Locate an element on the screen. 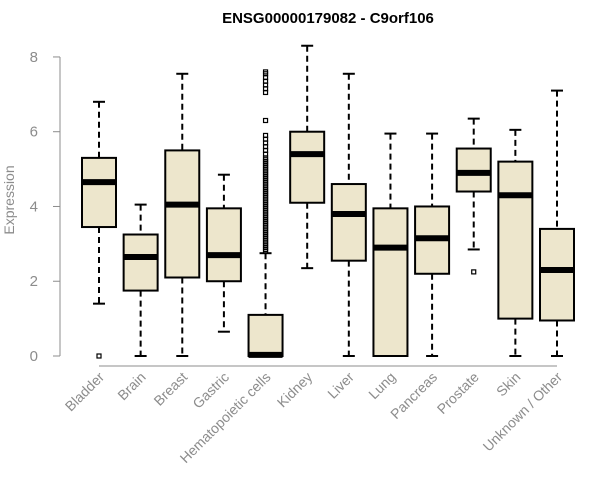 The image size is (600, 500). y-tick-label: 2 is located at coordinates (34, 281).